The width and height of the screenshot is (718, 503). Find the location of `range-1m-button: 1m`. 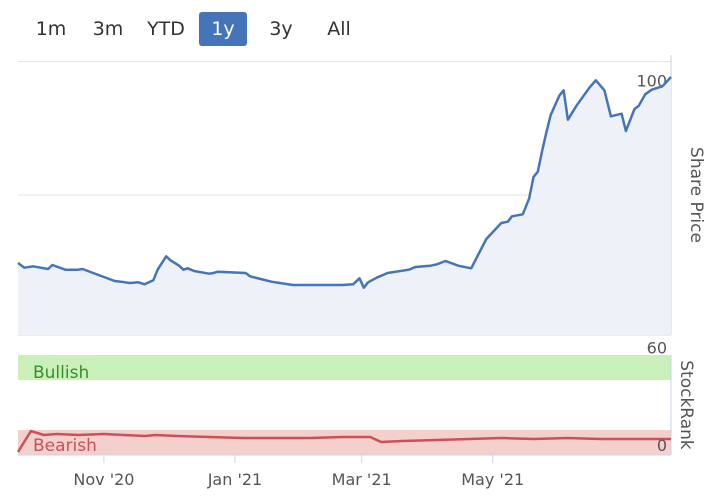

range-1m-button: 1m is located at coordinates (51, 29).